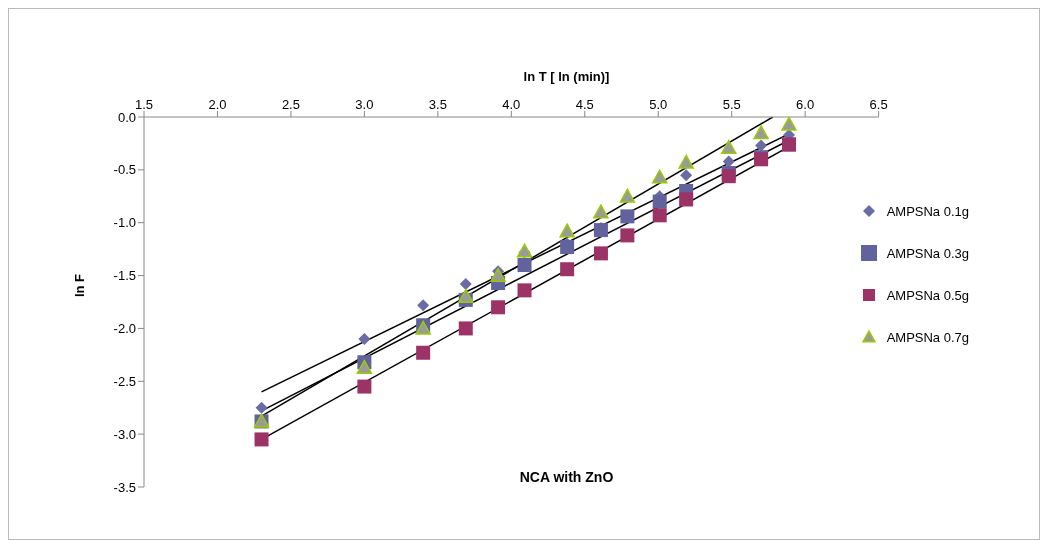 The image size is (1049, 552). I want to click on x-tick-label: 3.5, so click(437, 104).